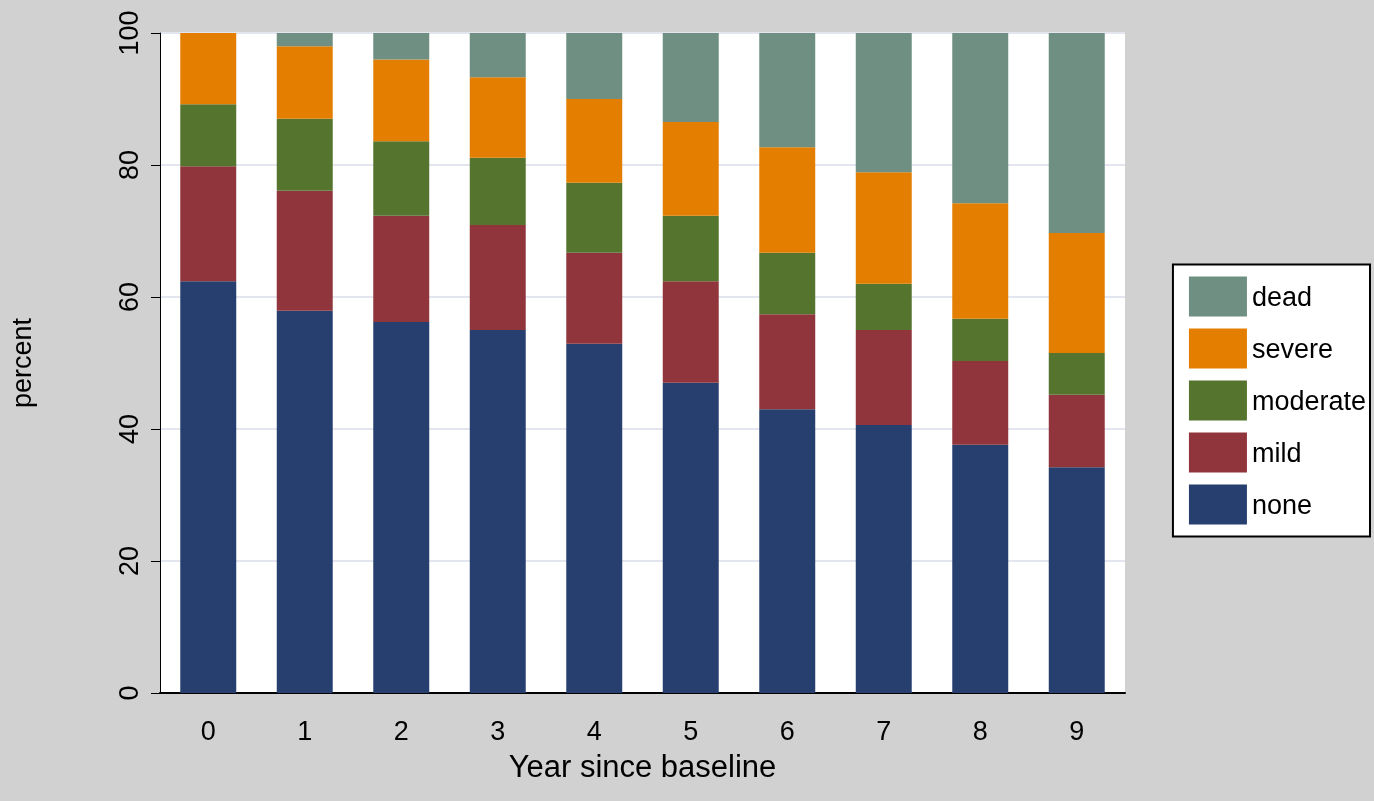 The image size is (1374, 801). Describe the element at coordinates (128, 429) in the screenshot. I see `y-tick-label: 40` at that location.